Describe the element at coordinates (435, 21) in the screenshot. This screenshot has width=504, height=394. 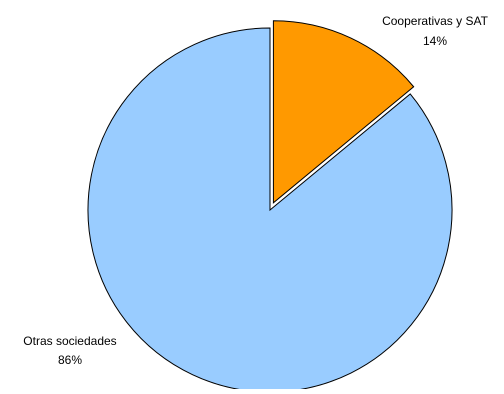
I see `slice-label: Cooperativas y SAT` at that location.